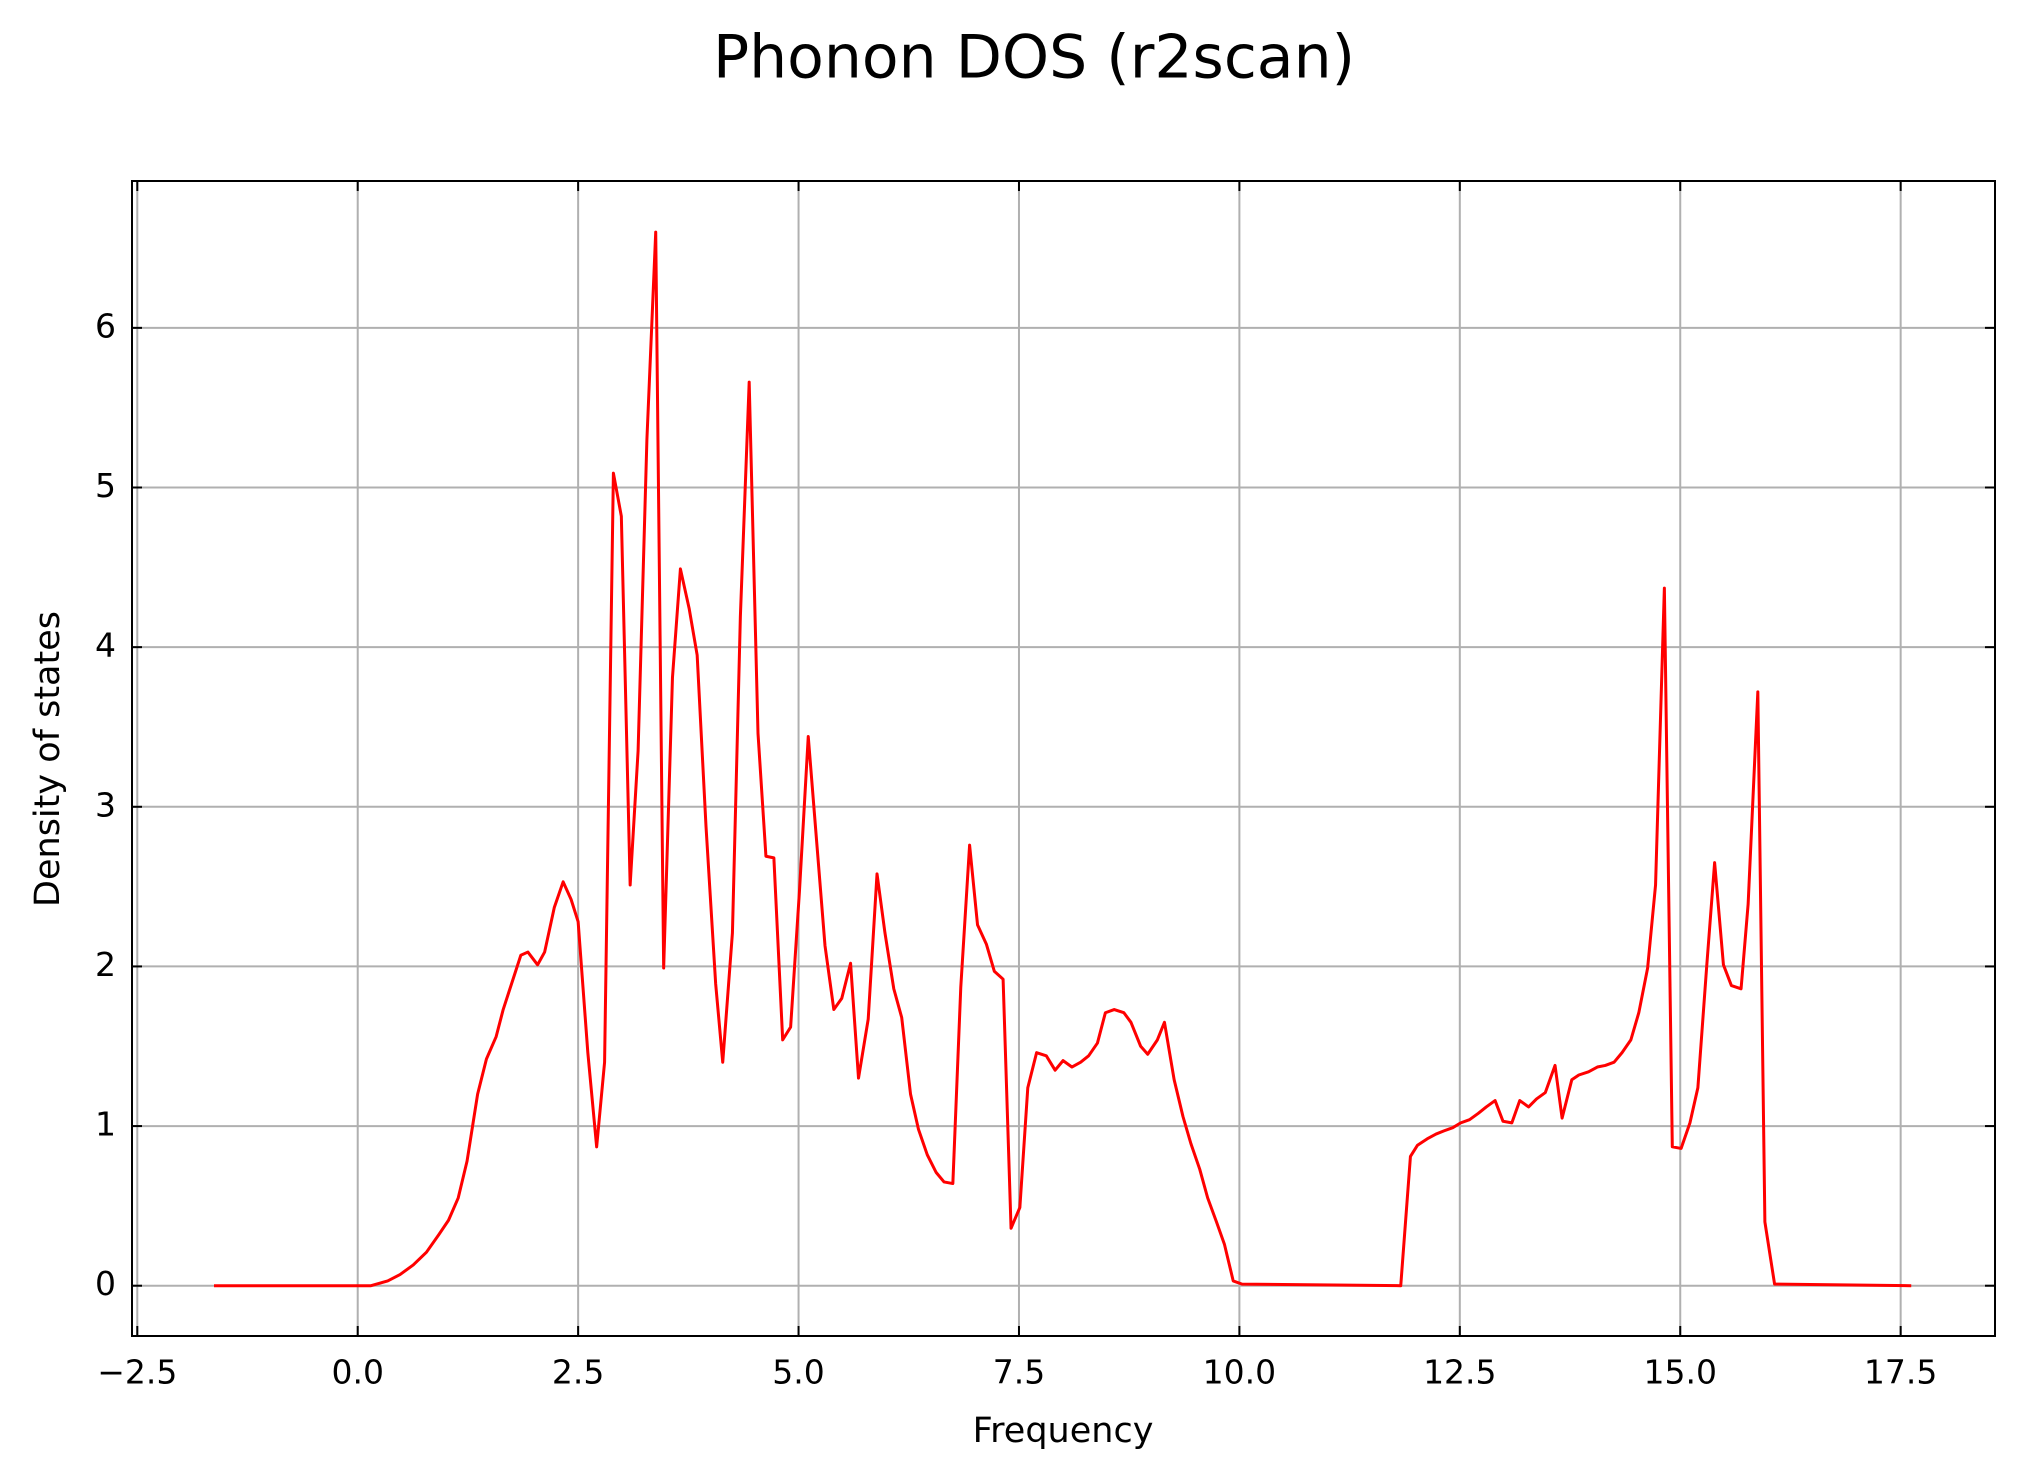 Image resolution: width=2019 pixels, height=1480 pixels. Describe the element at coordinates (1019, 1372) in the screenshot. I see `x-tick-label: 7.5` at that location.